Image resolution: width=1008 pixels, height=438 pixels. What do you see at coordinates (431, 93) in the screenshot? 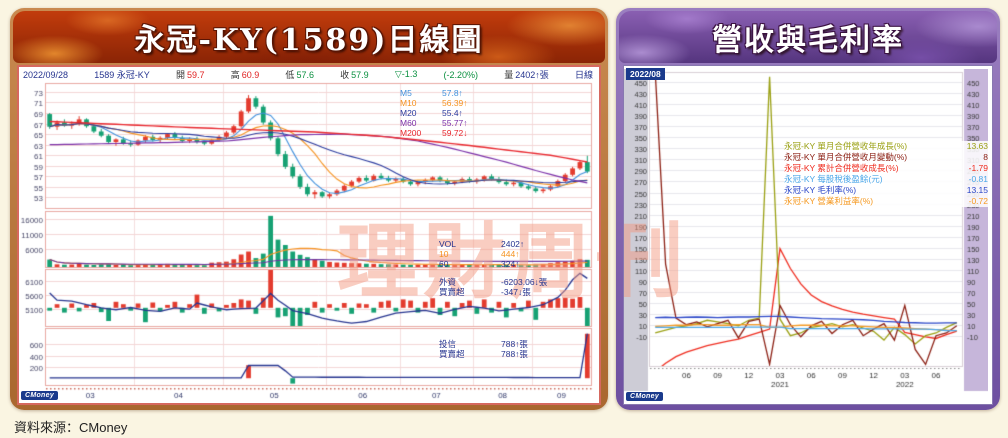
I see `legend-row: M5 57.8↑` at bounding box center [431, 93].